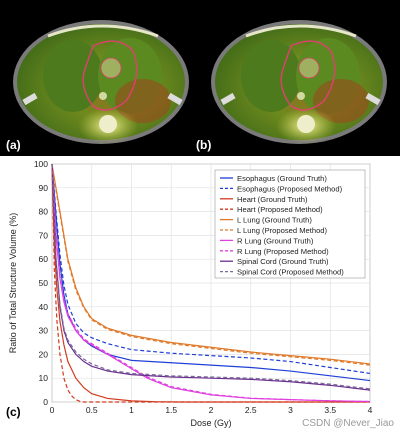 The width and height of the screenshot is (400, 433). What do you see at coordinates (204, 145) in the screenshot?
I see `panel-label-b: (b)` at bounding box center [204, 145].